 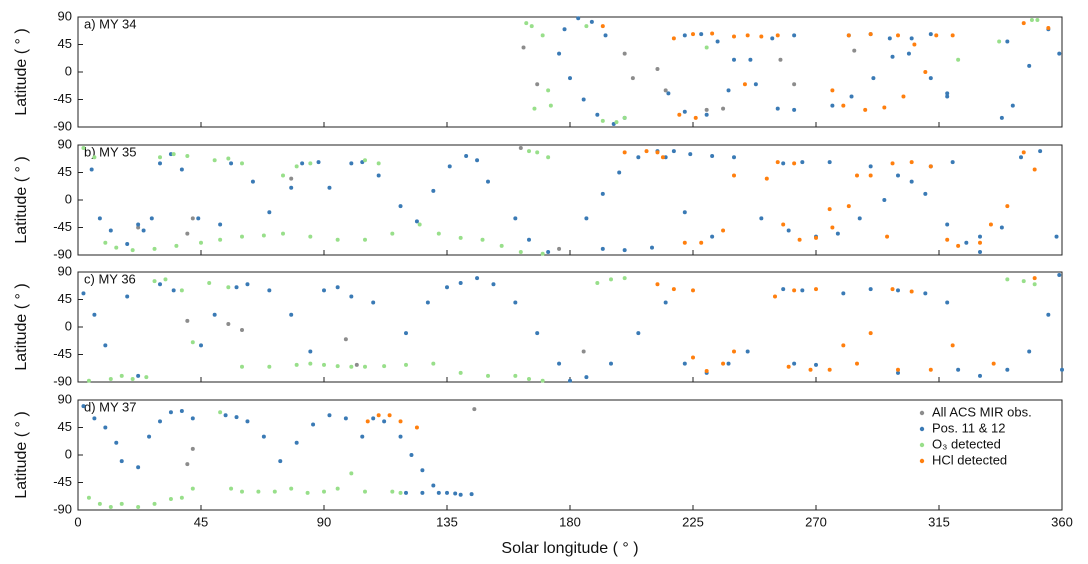 I want to click on x-tick-label: 45, so click(x=201, y=521).